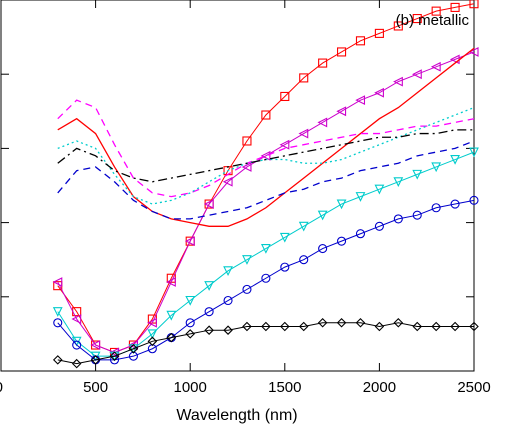  Describe the element at coordinates (95, 387) in the screenshot. I see `x-tick-label: 500` at that location.